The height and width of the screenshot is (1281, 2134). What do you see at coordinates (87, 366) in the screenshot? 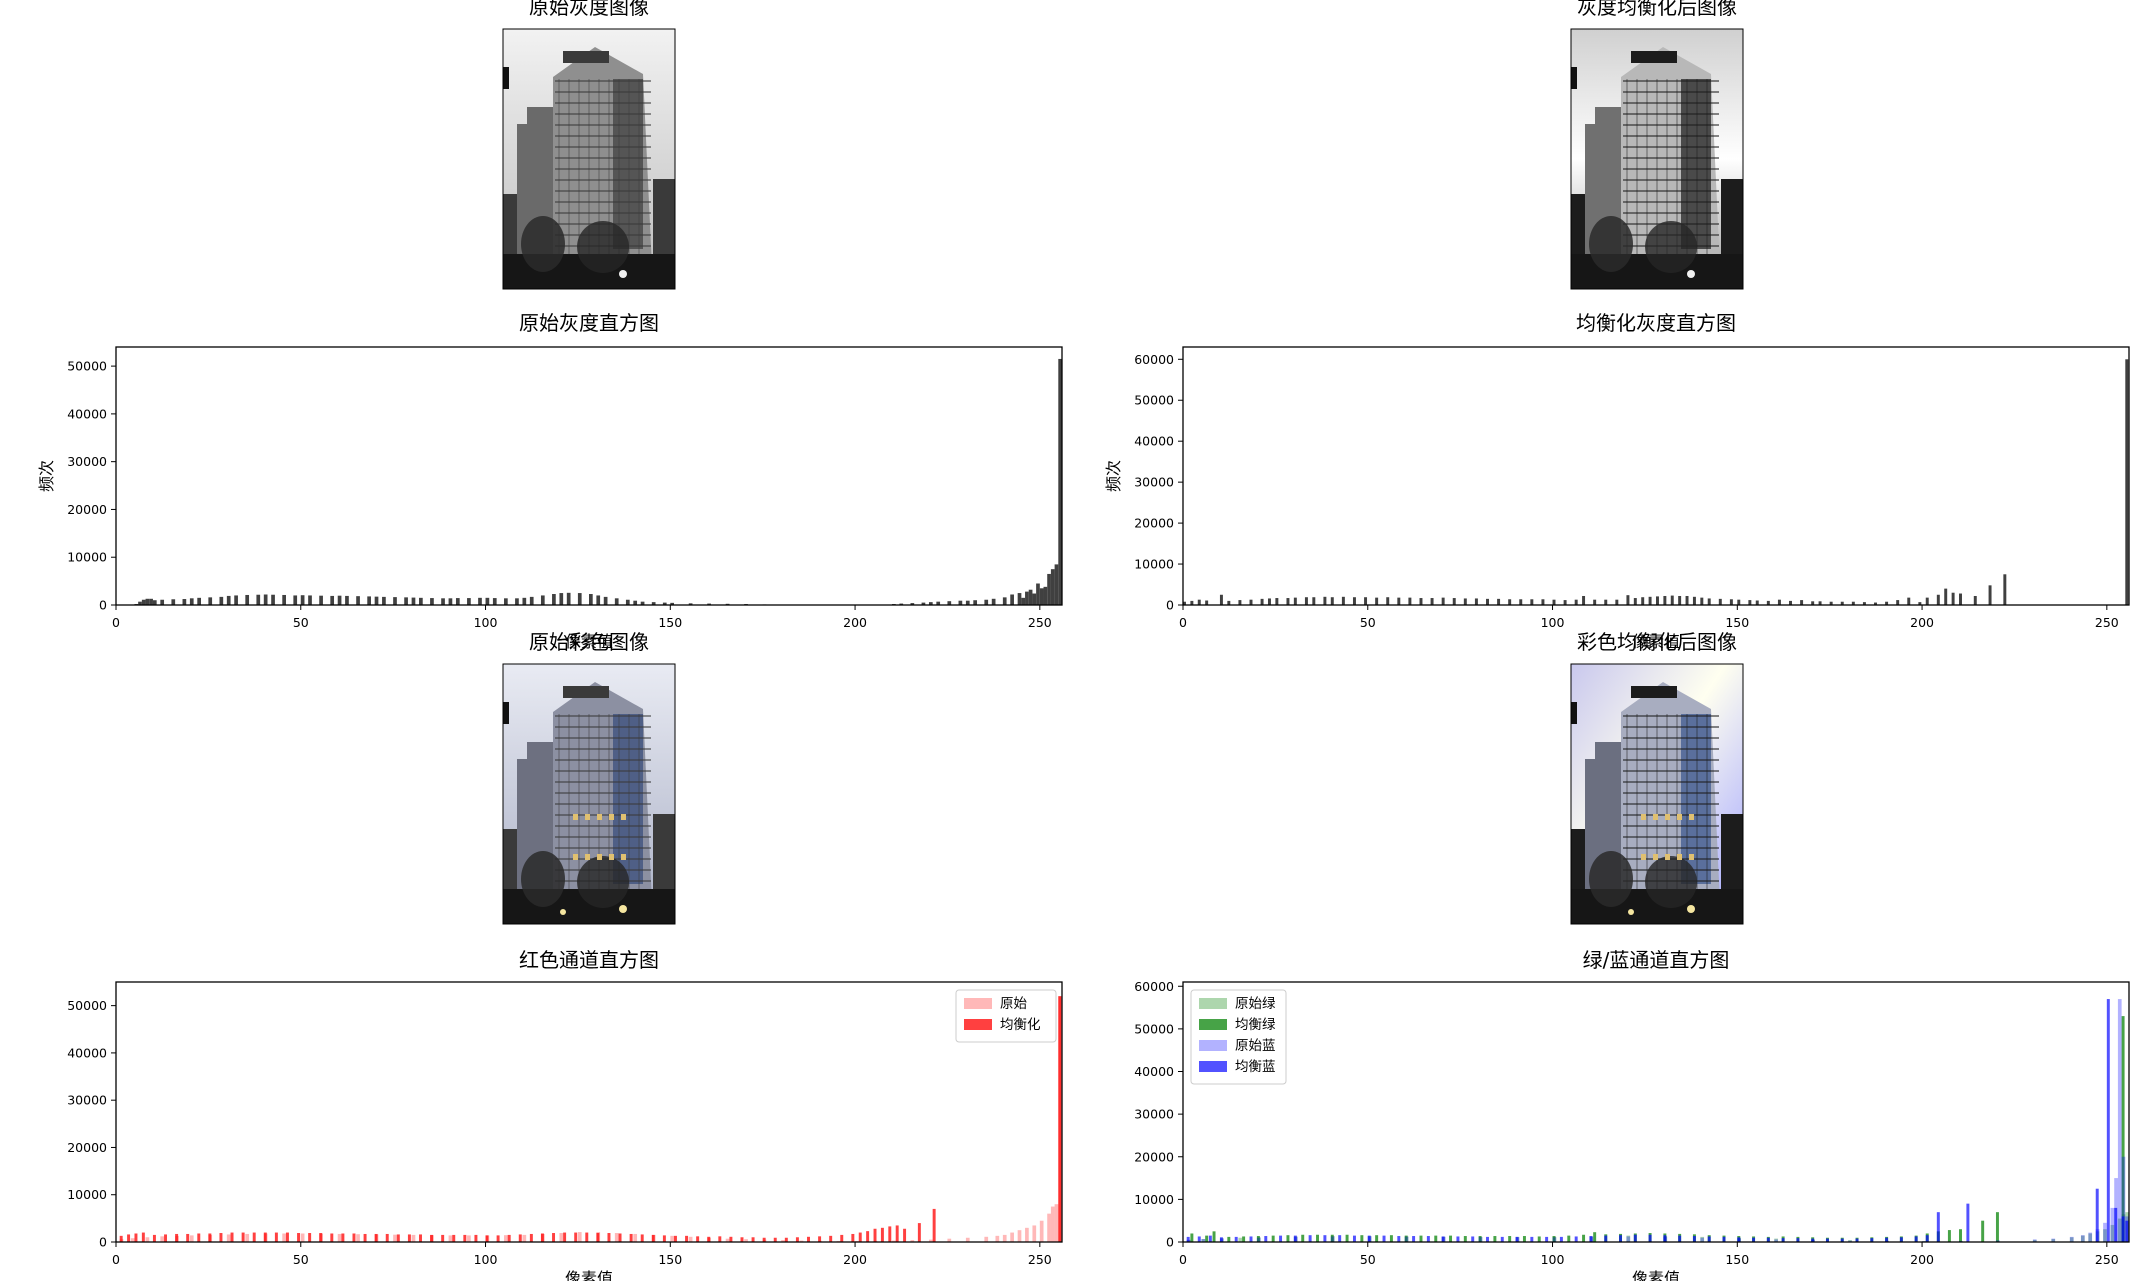
I see `y-tick-label: 50000` at bounding box center [87, 366].